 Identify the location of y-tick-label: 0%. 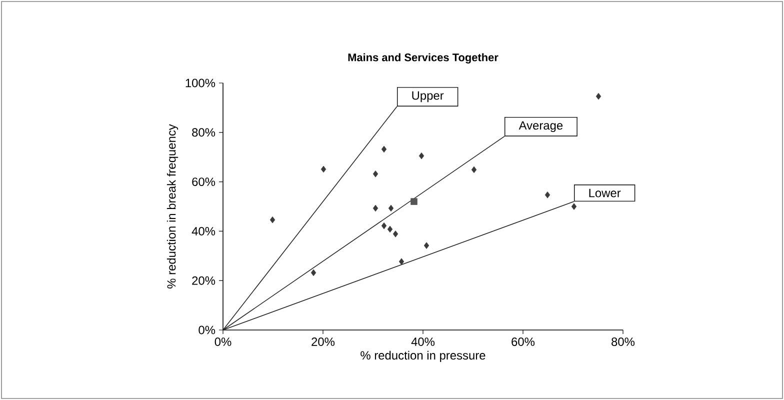
(207, 330).